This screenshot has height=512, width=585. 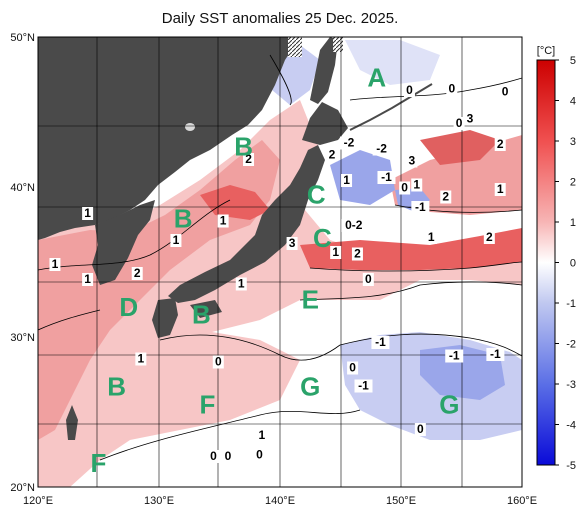 I want to click on longitude-tick-label: 130°E, so click(x=159, y=501).